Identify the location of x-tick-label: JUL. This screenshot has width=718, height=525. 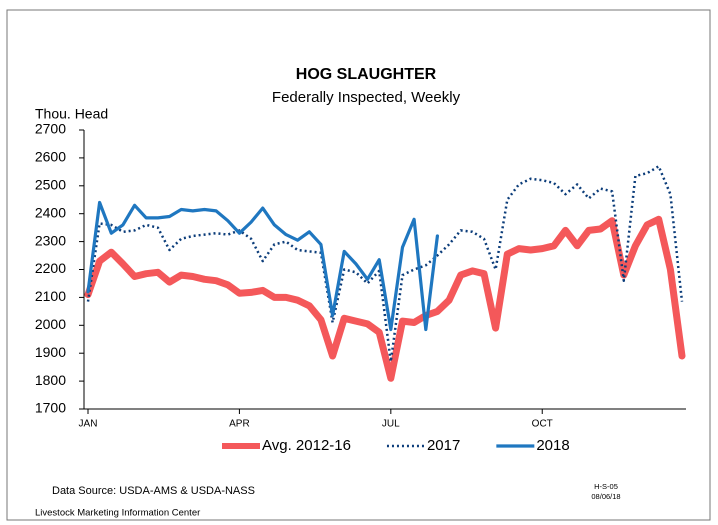
(391, 424).